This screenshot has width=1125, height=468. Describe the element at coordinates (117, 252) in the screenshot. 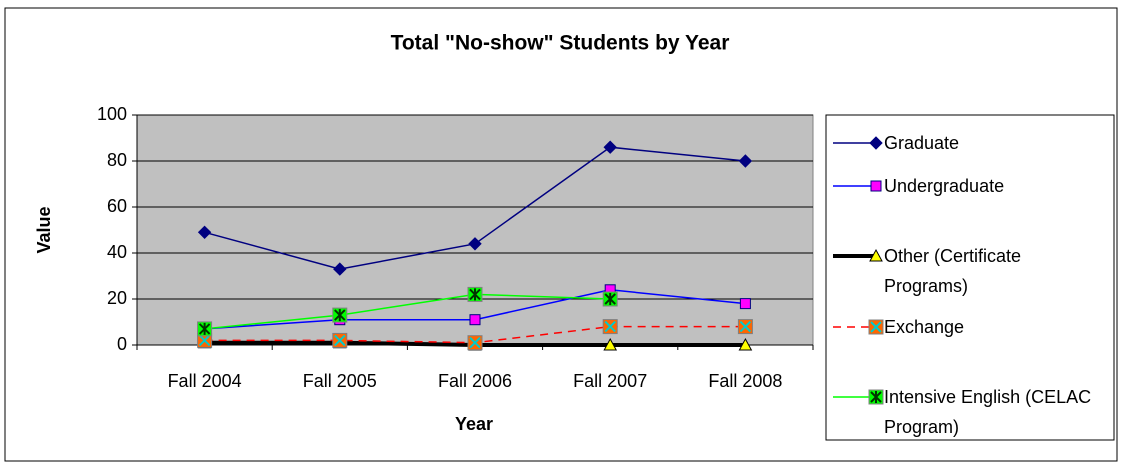

I see `y-tick-label: 40` at that location.